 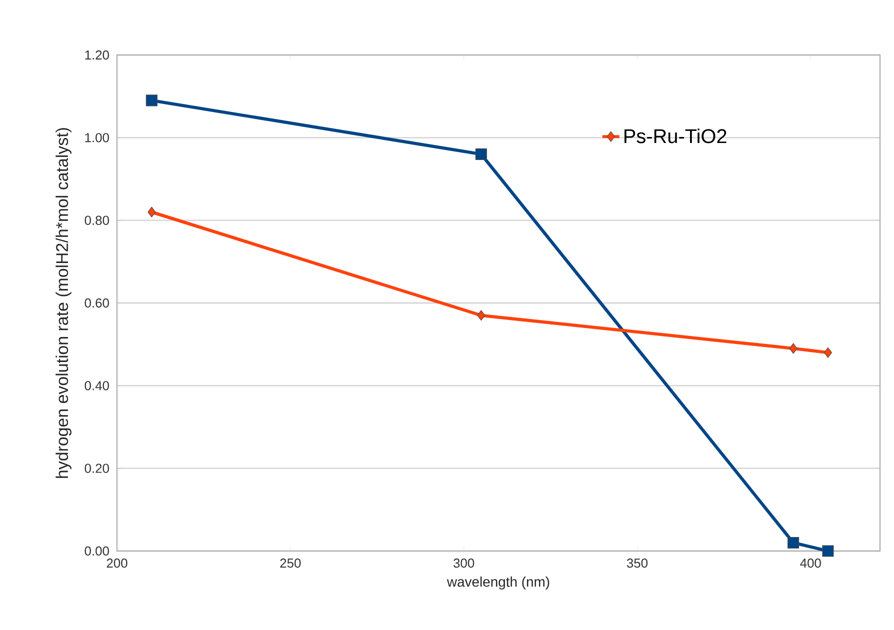 What do you see at coordinates (675, 136) in the screenshot?
I see `legend-label: Ps-Ru-TiO2` at bounding box center [675, 136].